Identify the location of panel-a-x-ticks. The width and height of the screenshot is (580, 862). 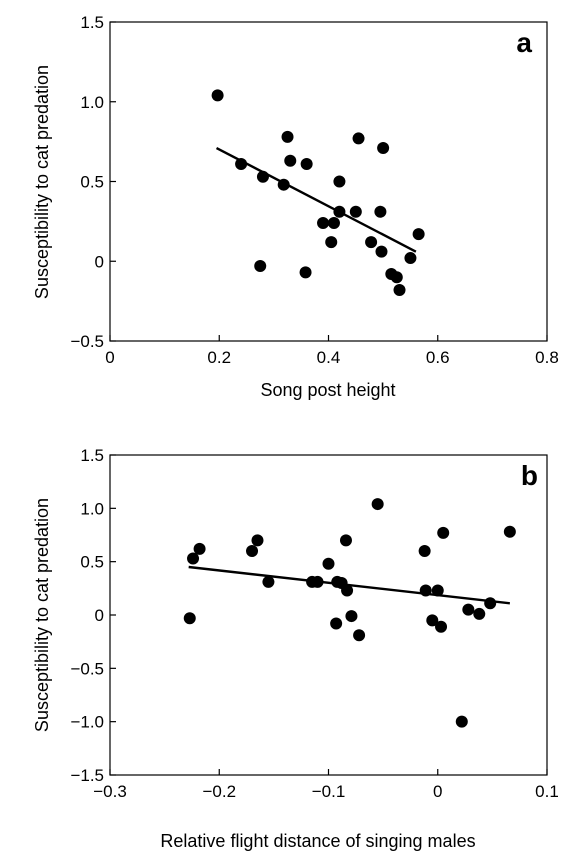
(328, 338).